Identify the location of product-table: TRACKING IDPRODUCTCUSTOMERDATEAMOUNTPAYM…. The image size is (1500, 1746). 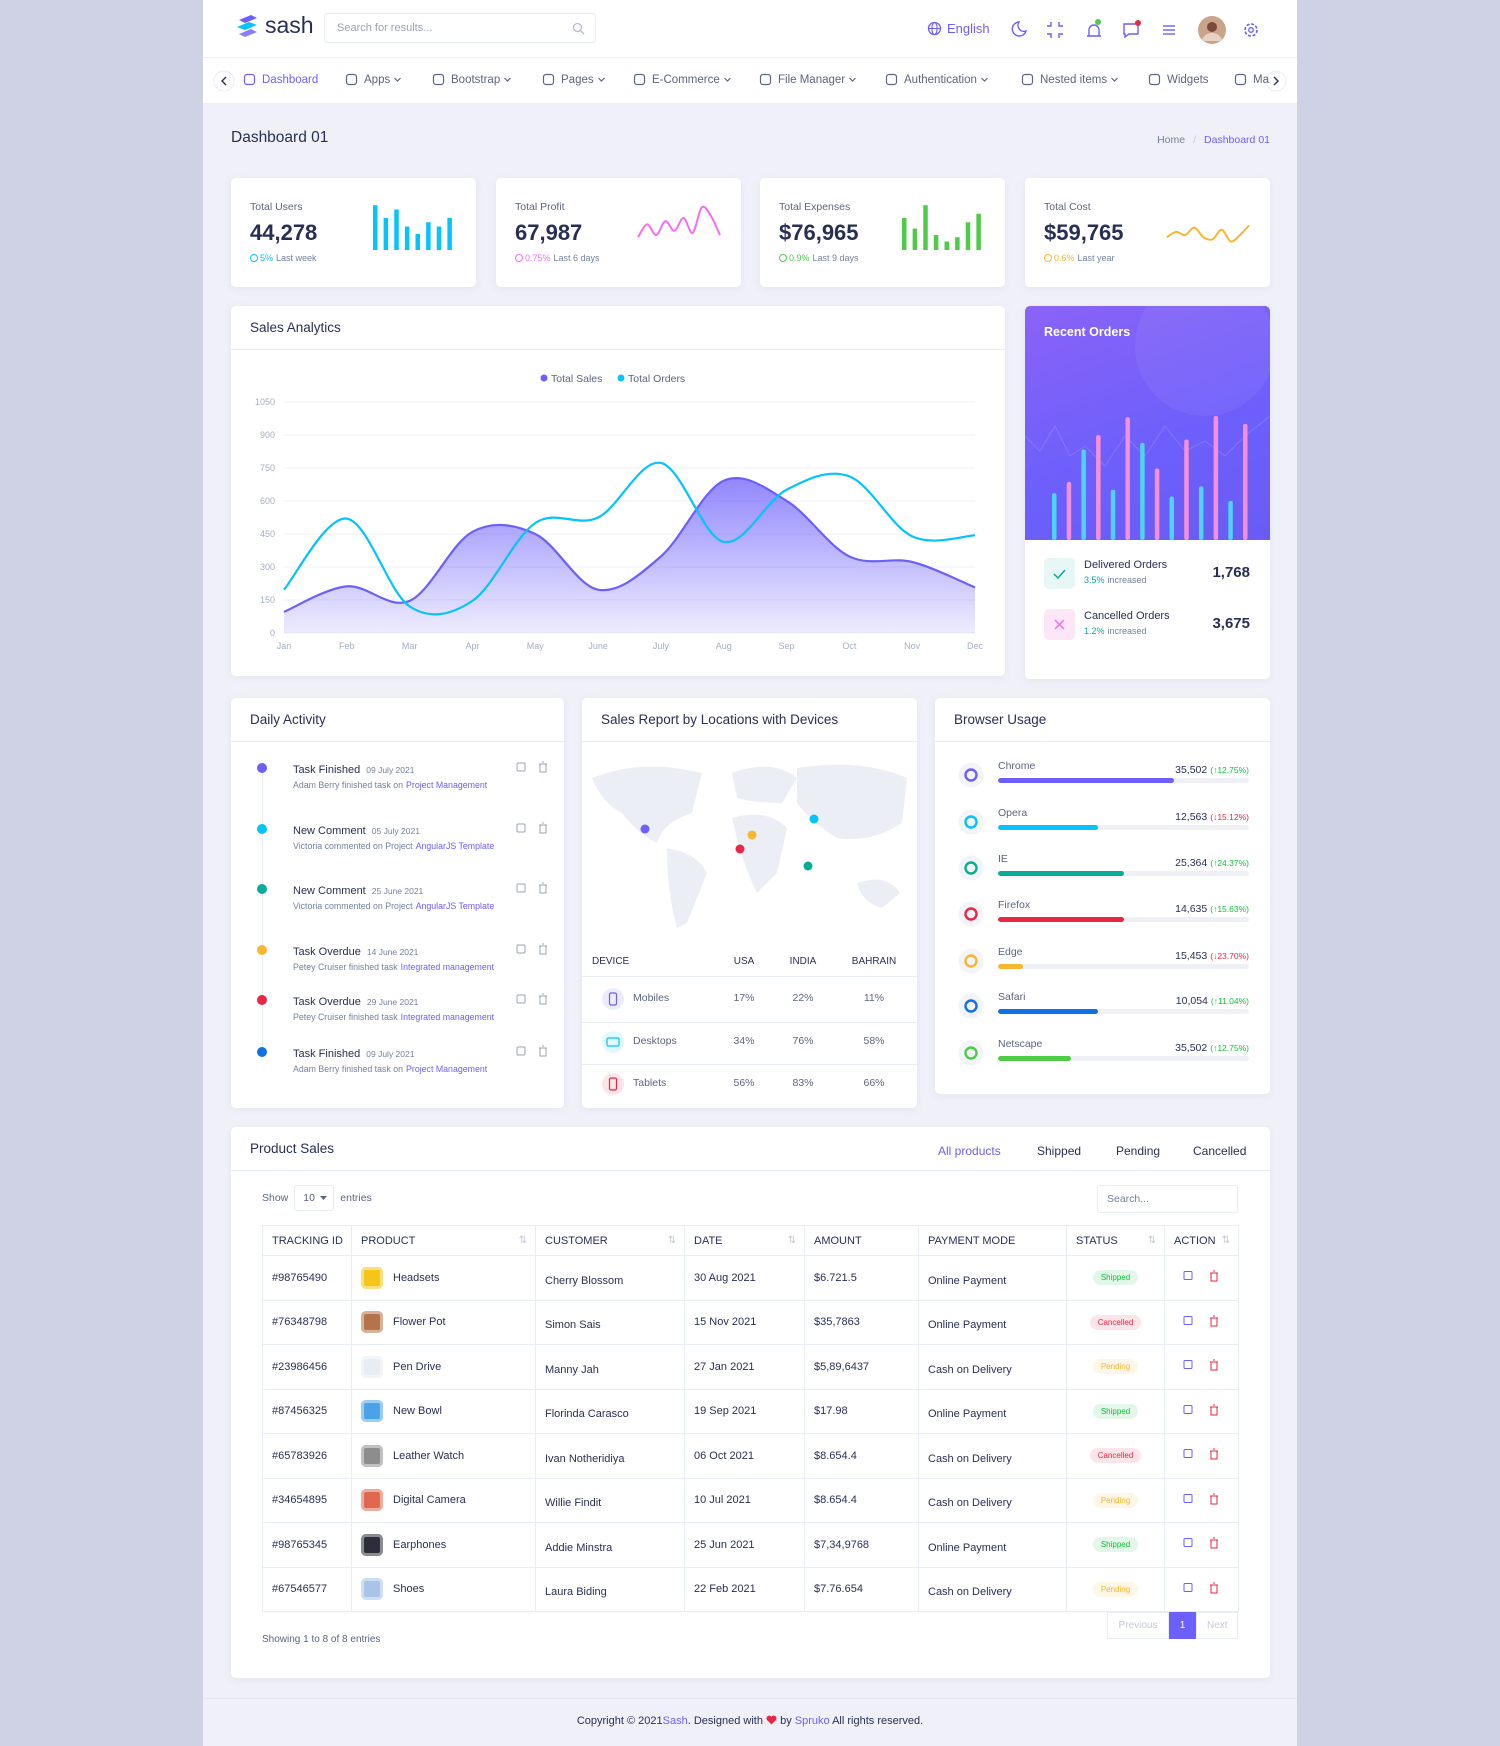
(750, 1418).